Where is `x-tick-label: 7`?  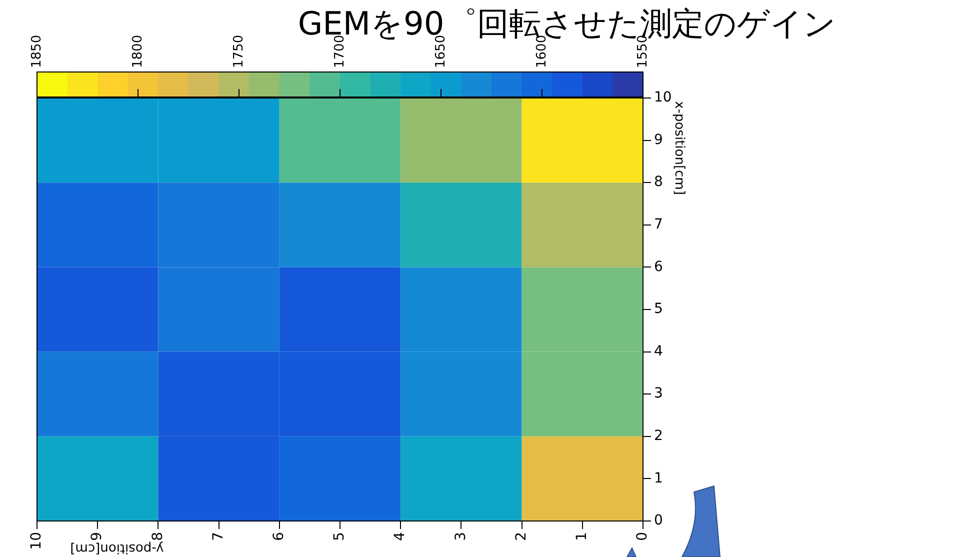 x-tick-label: 7 is located at coordinates (218, 536).